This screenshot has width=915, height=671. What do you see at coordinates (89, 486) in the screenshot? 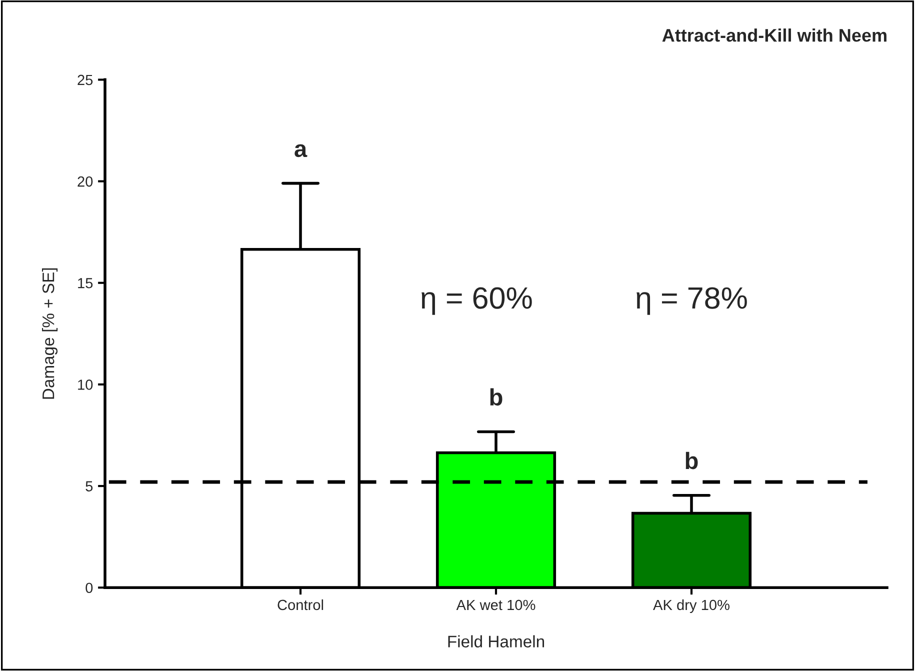
I see `y-tick-label: 5` at bounding box center [89, 486].